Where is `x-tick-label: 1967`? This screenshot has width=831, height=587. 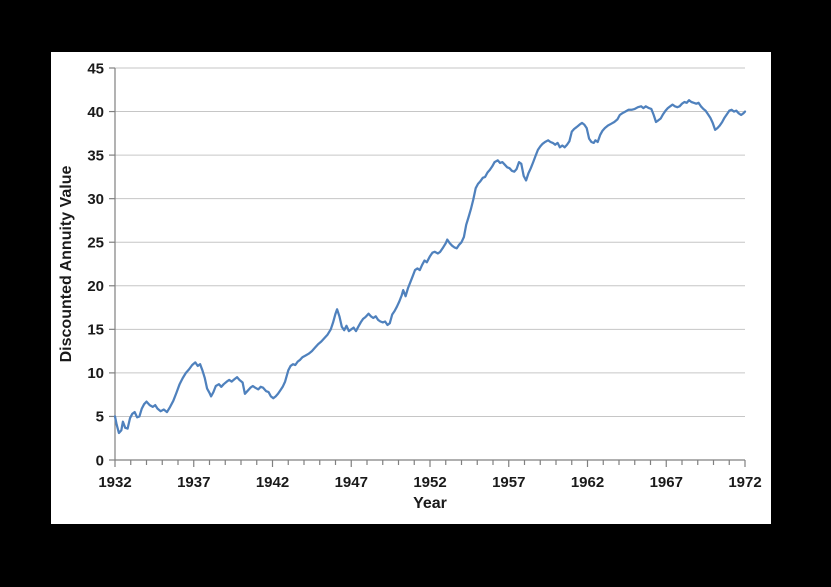 x-tick-label: 1967 is located at coordinates (666, 482).